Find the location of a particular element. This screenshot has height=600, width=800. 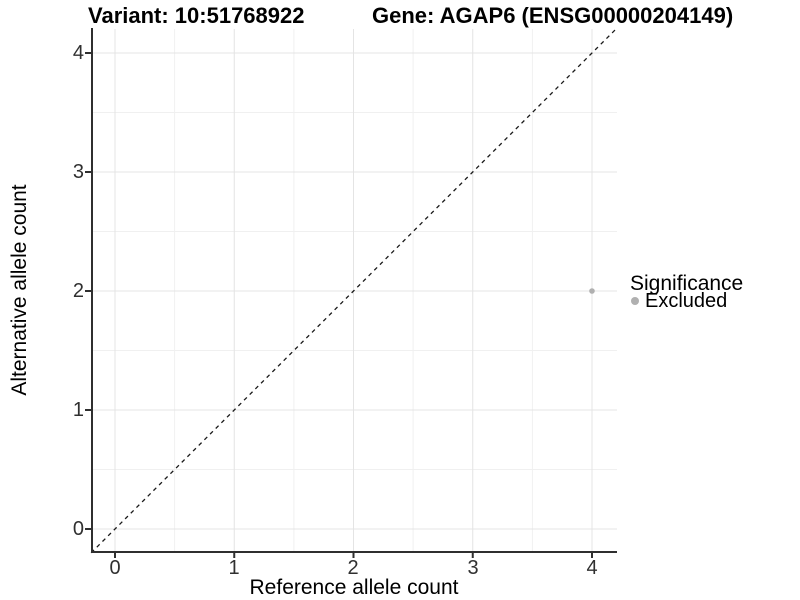

x-tick-label-2: 2 is located at coordinates (353, 568).